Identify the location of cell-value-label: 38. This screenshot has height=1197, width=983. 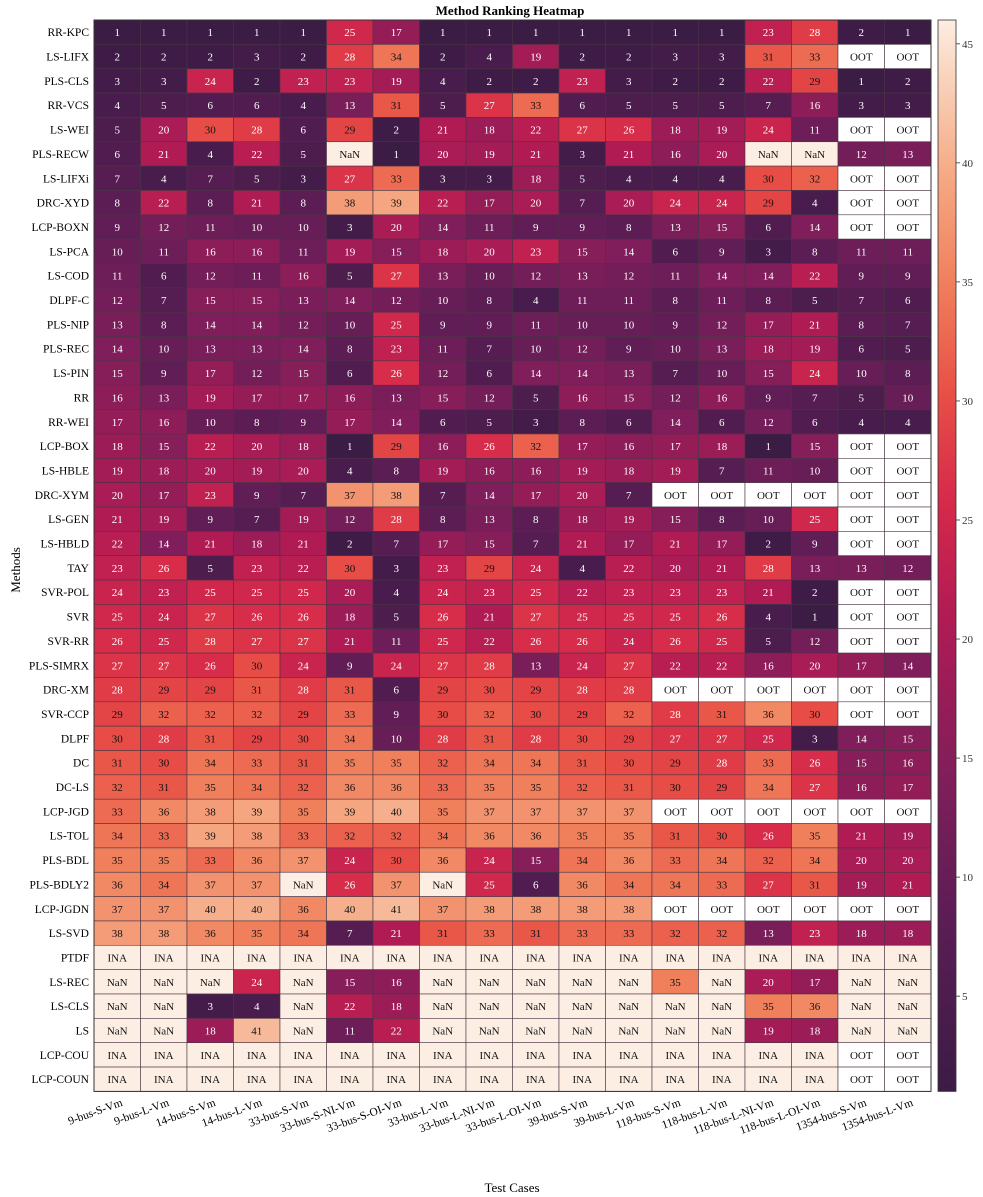
(490, 910).